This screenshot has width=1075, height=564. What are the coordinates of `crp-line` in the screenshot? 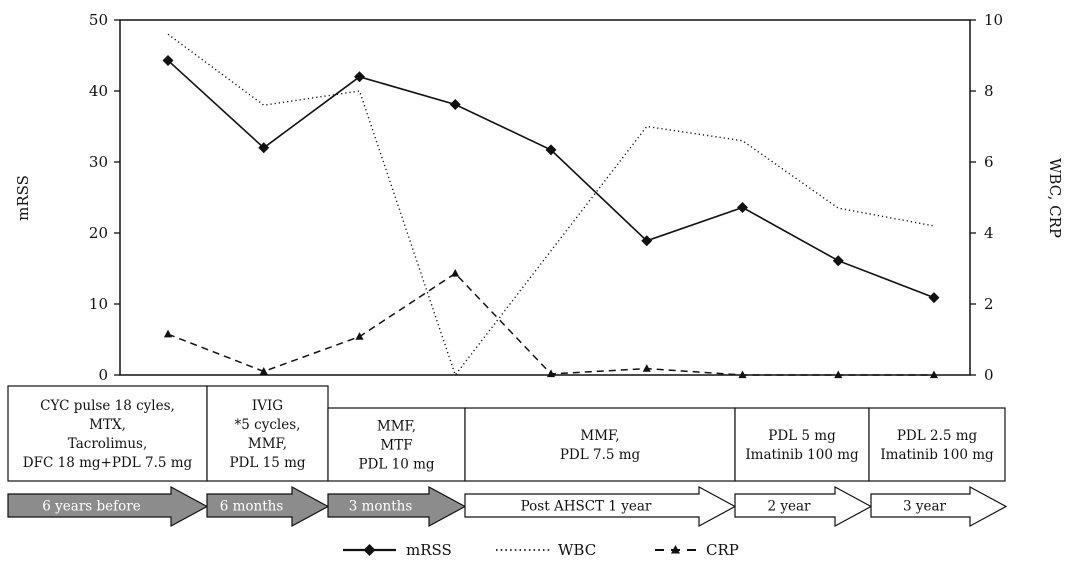 It's located at (550, 324).